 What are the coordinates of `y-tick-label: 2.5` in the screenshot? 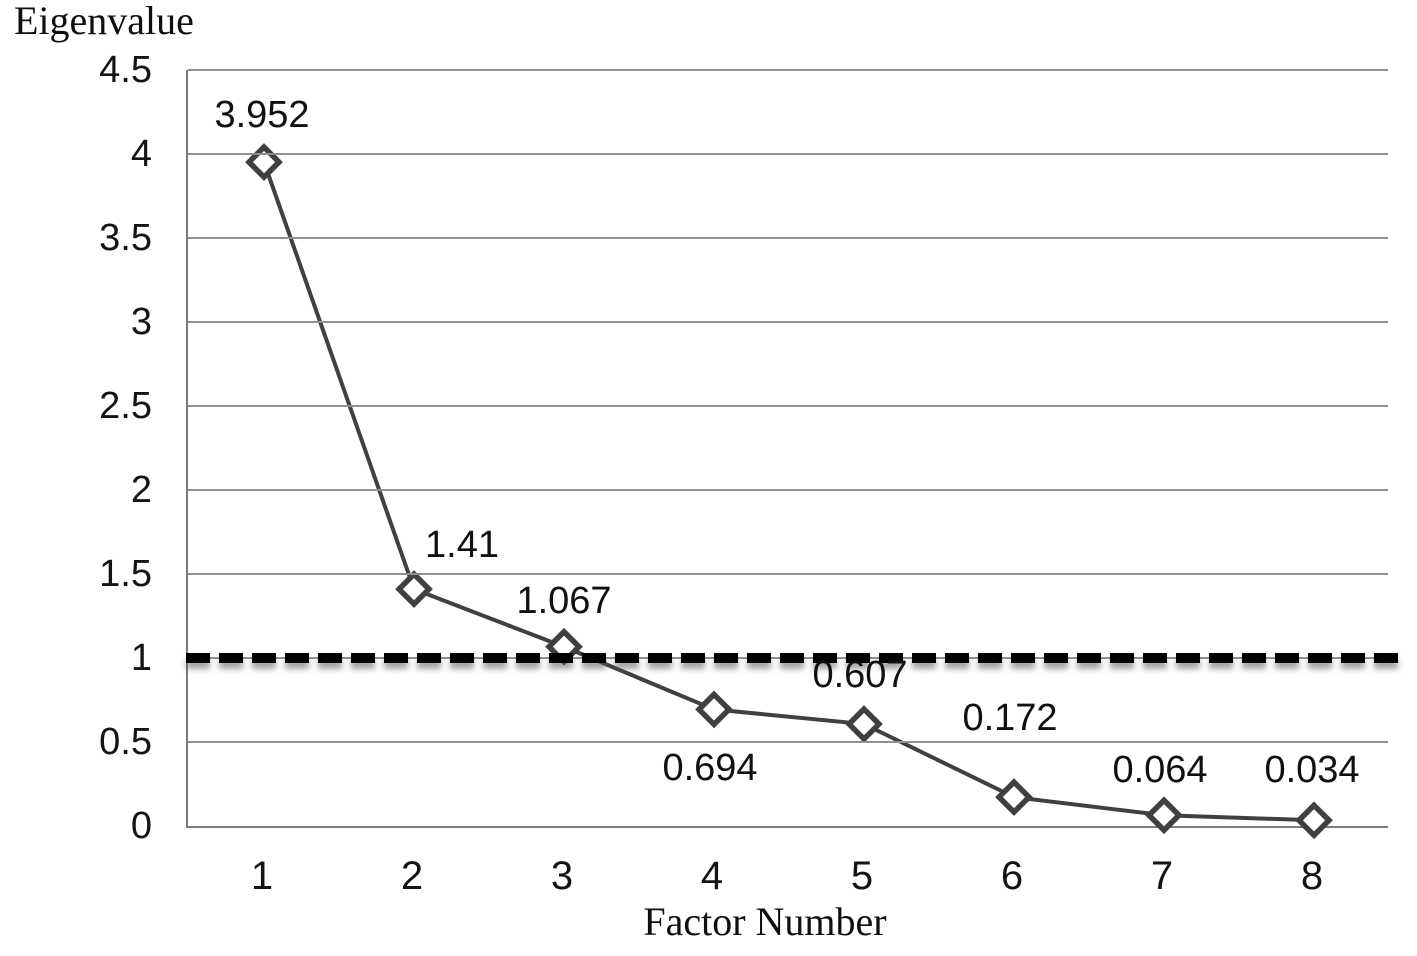 It's located at (125, 406).